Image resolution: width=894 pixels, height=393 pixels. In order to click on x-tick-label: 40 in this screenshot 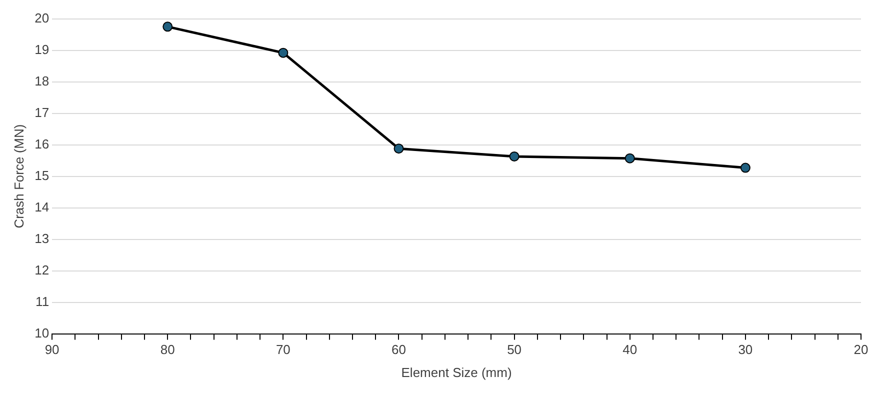, I will do `click(630, 350)`.